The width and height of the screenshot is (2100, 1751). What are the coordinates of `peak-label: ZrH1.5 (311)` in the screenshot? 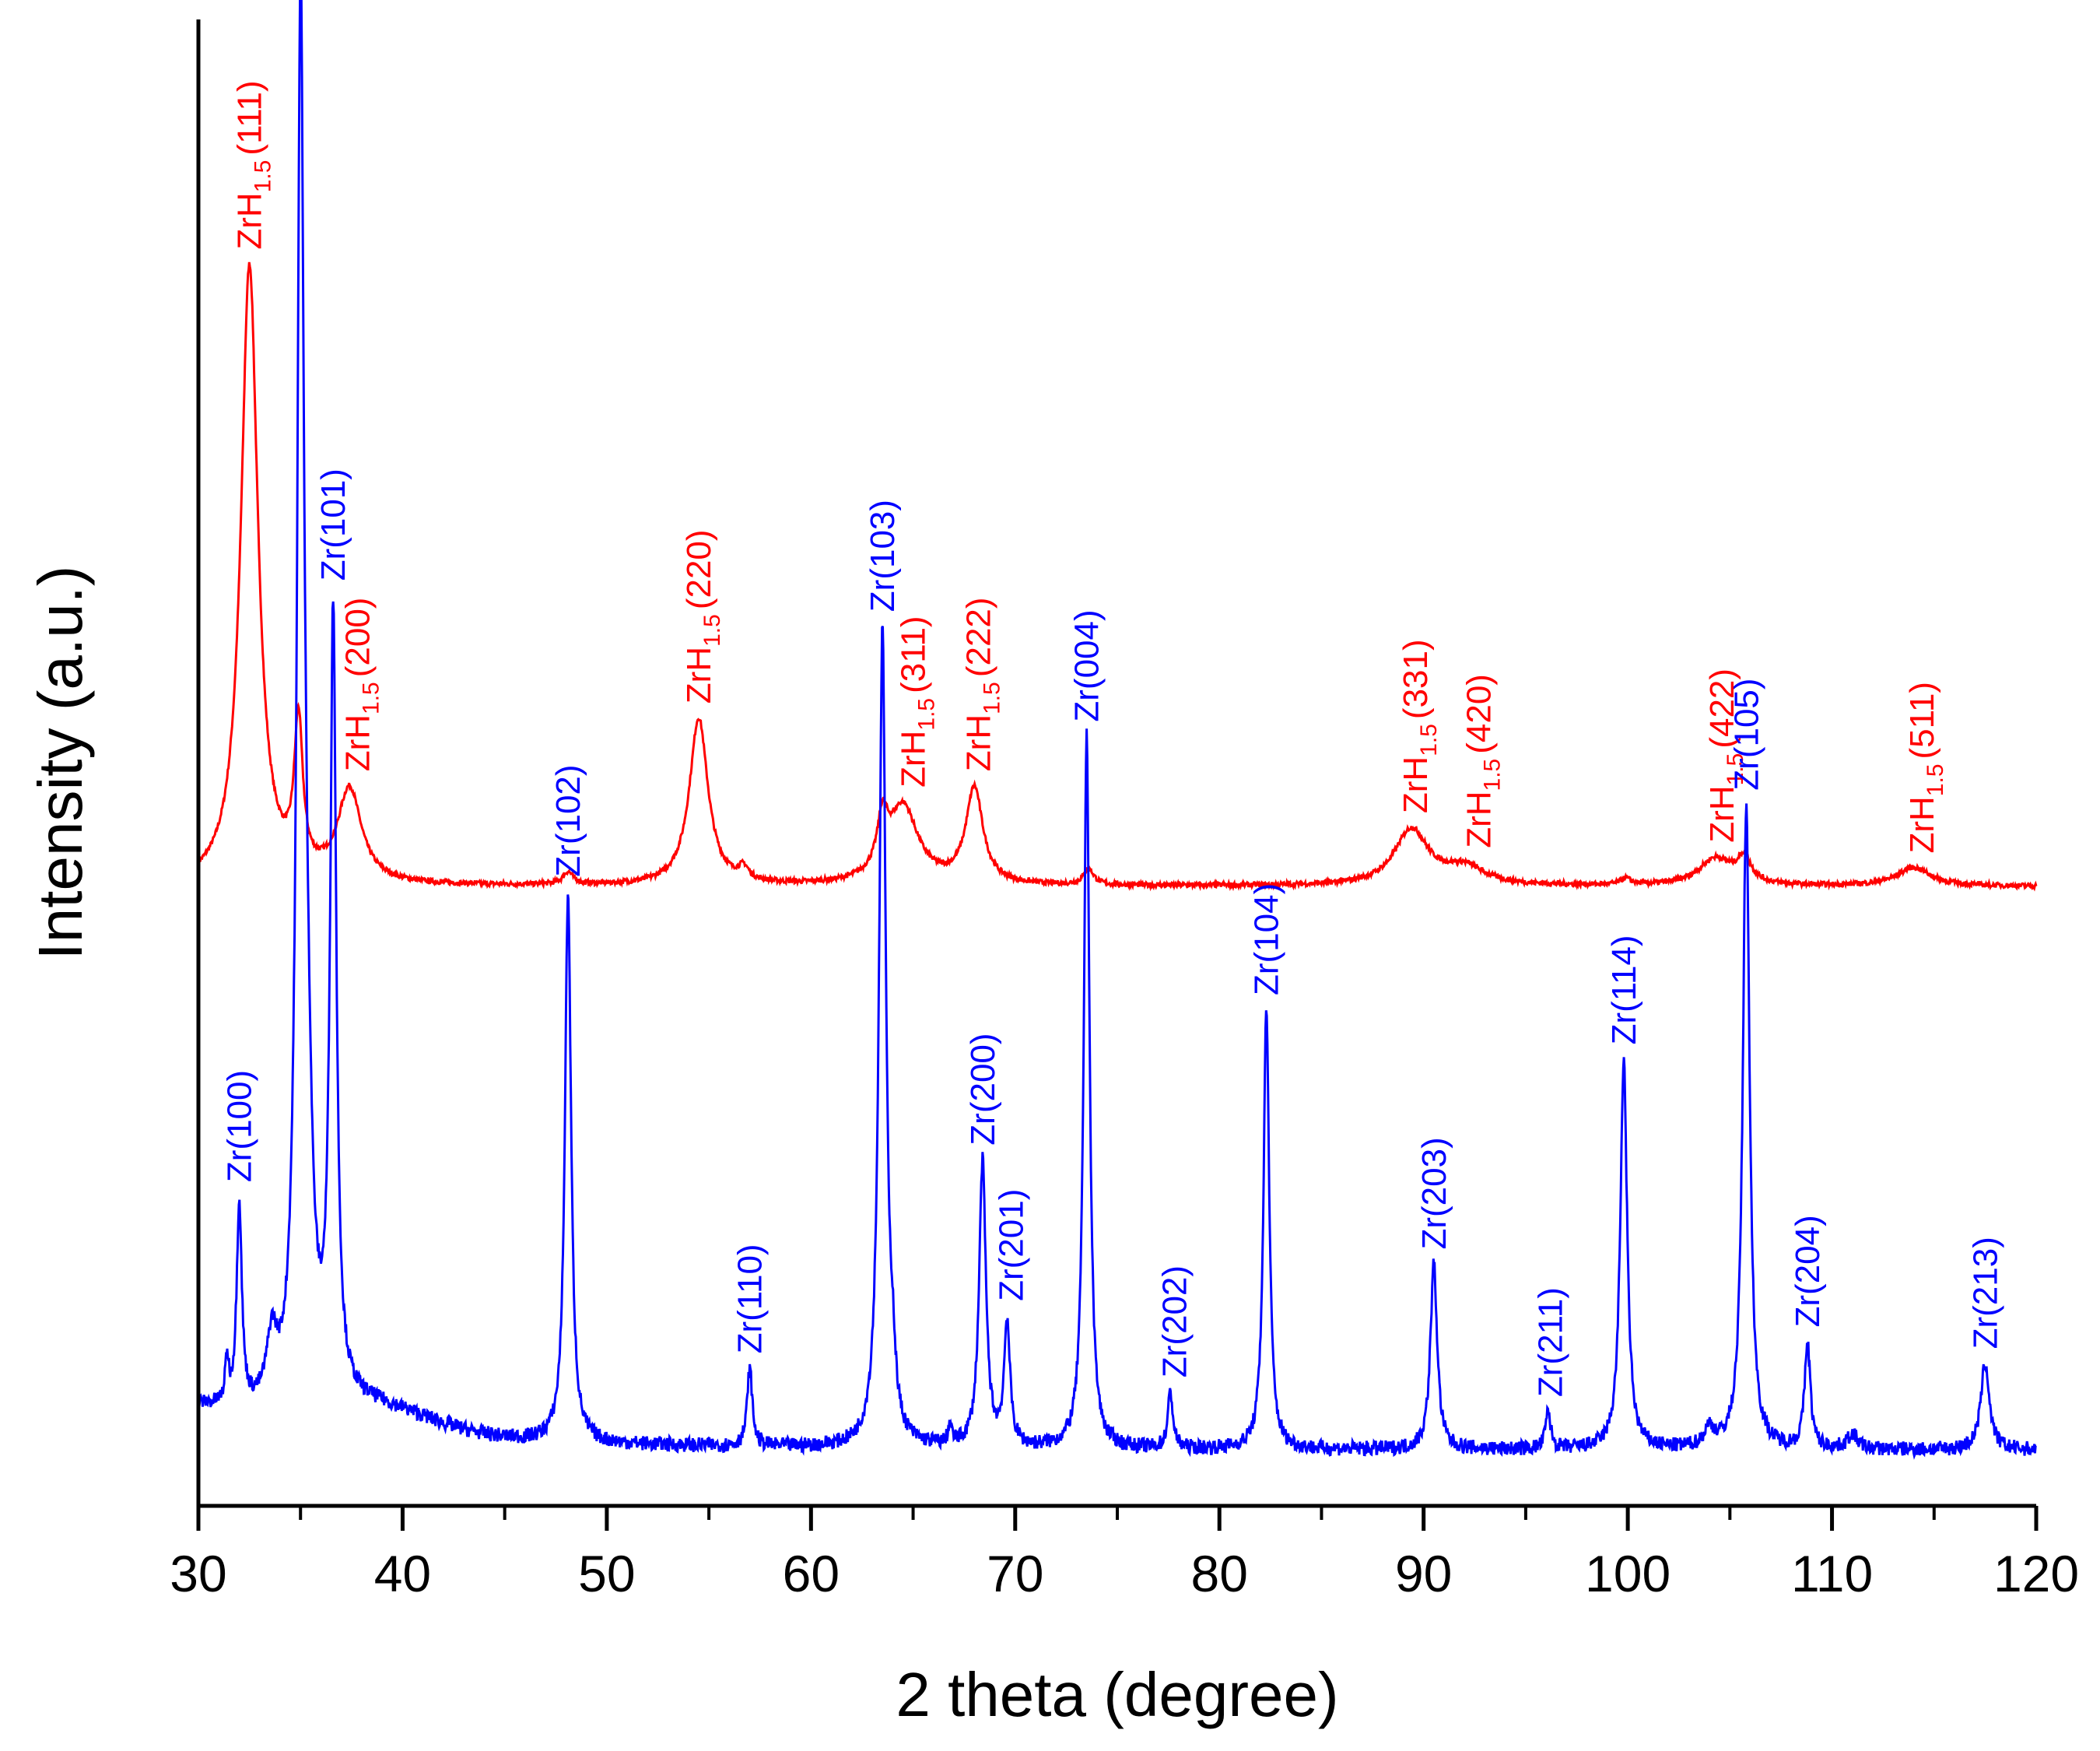 It's located at (917, 701).